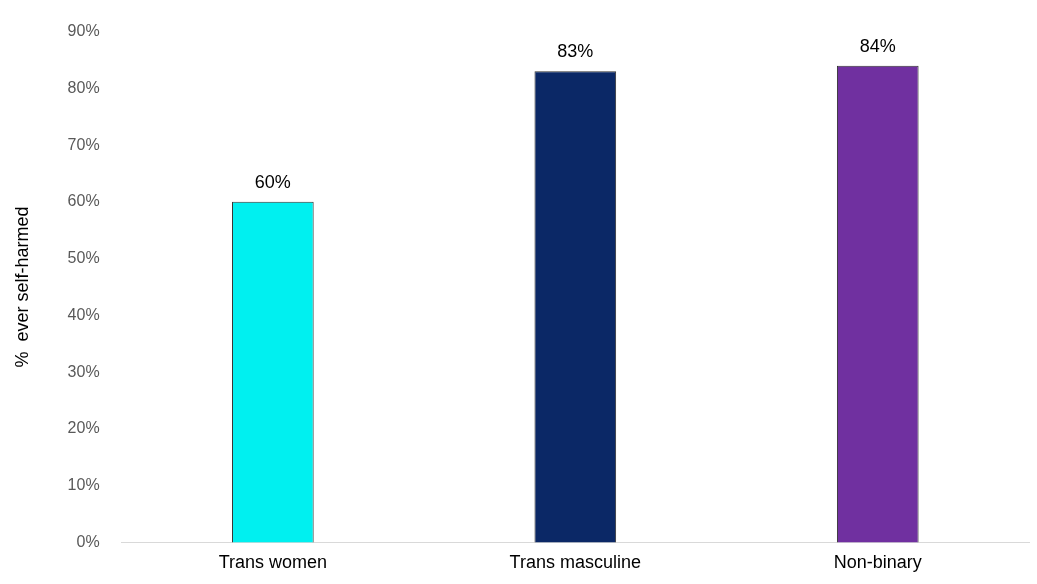  I want to click on x-tick-label: Trans women, so click(273, 562).